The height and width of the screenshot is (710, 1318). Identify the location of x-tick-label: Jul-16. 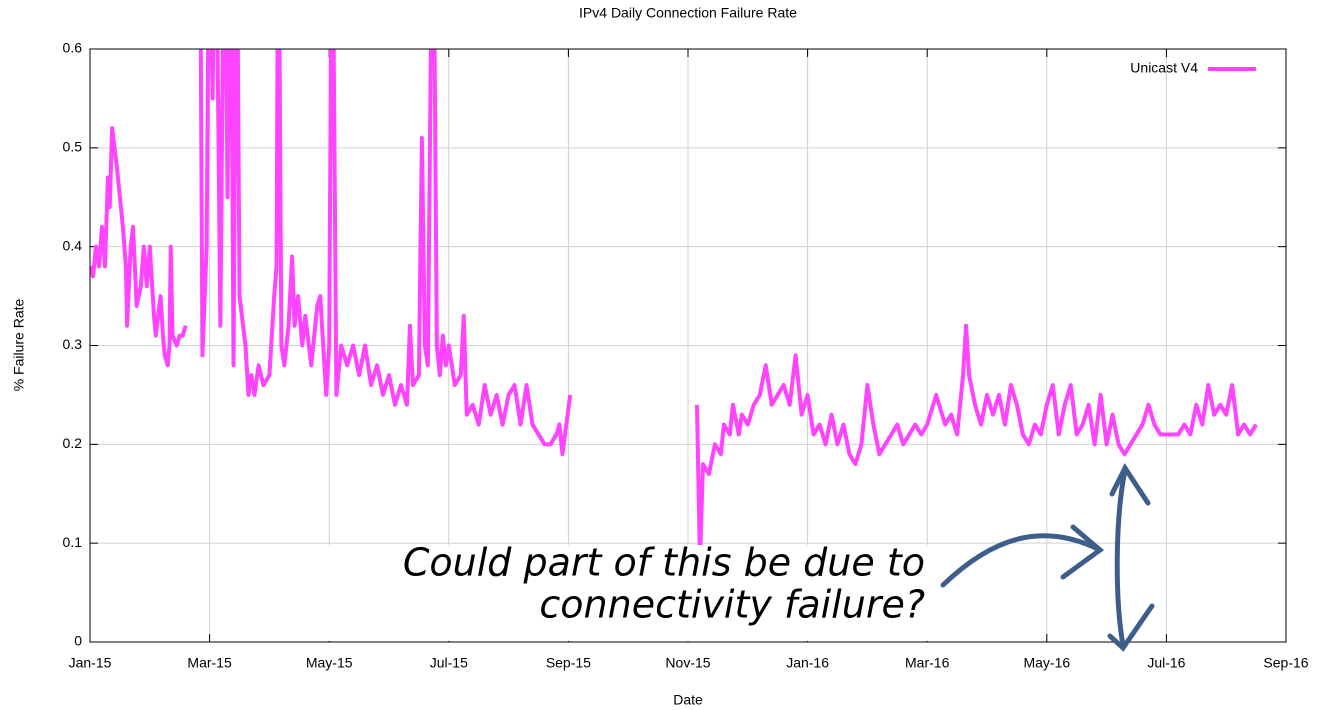
(1166, 663).